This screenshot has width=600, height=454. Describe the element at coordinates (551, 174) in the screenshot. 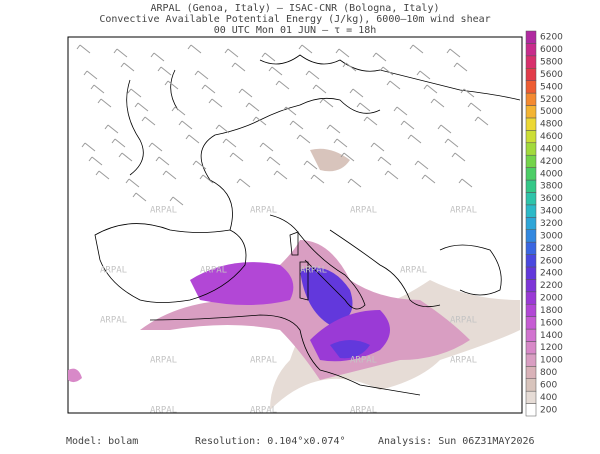

I see `colorbar-label: 4000` at that location.